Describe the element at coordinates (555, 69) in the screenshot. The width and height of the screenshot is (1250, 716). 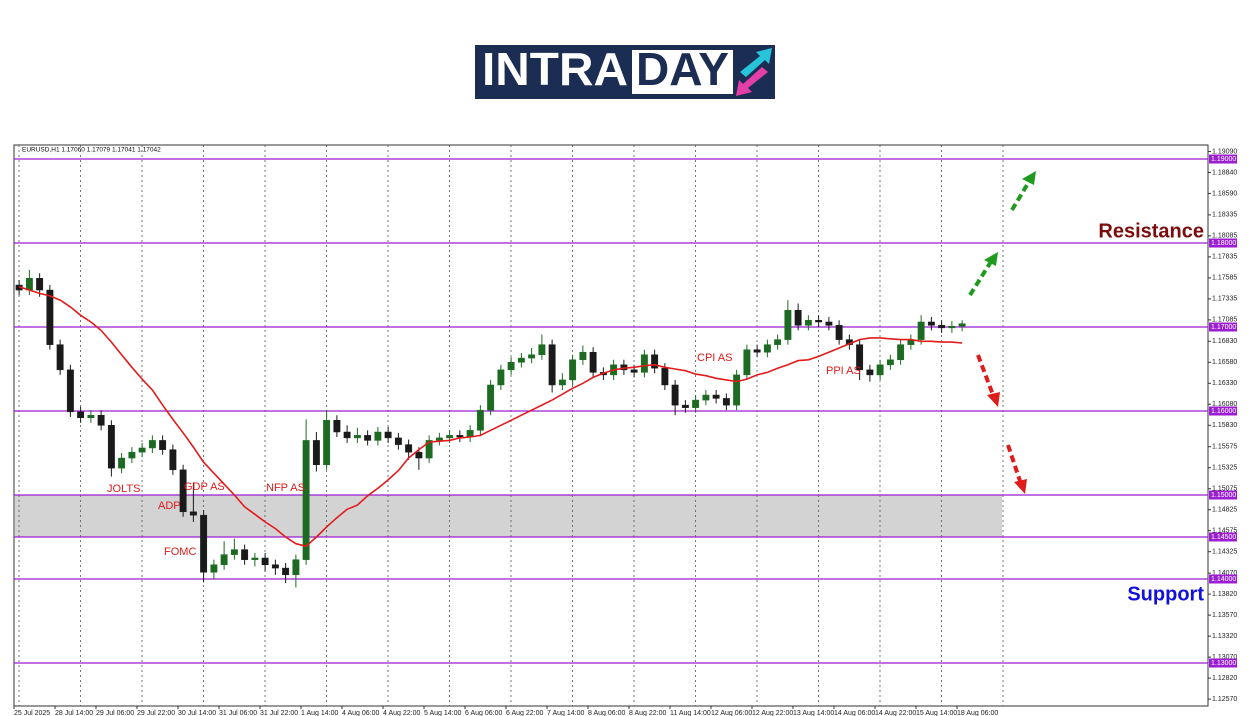
I see `logo-text: INTRA` at that location.